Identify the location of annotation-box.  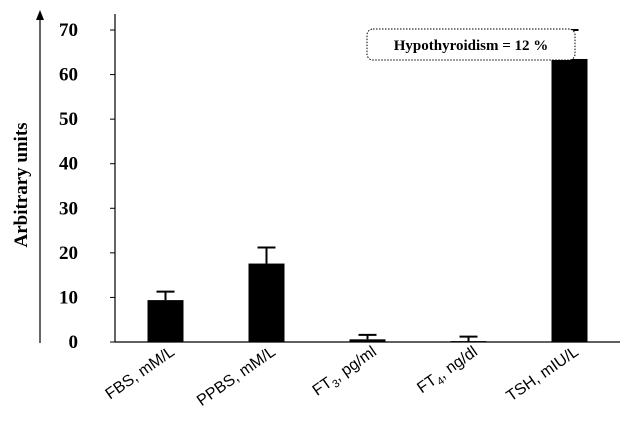
(471, 44).